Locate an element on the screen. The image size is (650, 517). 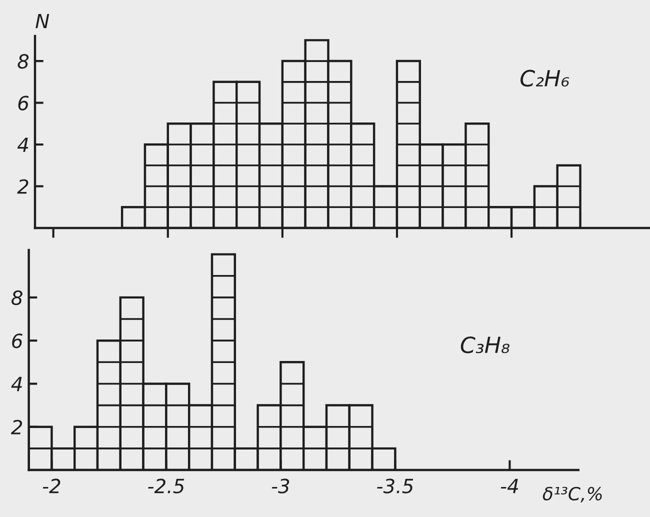
x-axis-title: δ¹³C,% is located at coordinates (572, 494).